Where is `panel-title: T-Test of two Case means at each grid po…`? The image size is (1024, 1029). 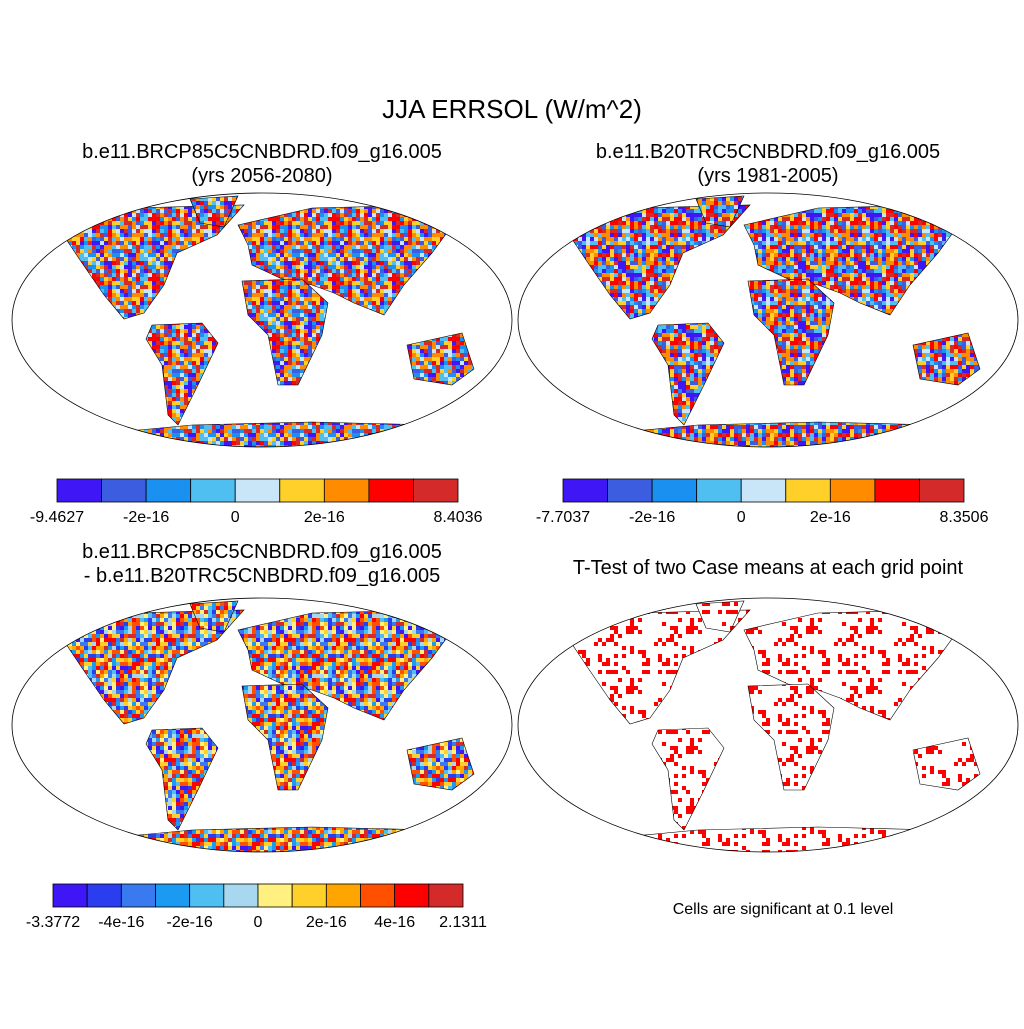 panel-title: T-Test of two Case means at each grid po… is located at coordinates (768, 568).